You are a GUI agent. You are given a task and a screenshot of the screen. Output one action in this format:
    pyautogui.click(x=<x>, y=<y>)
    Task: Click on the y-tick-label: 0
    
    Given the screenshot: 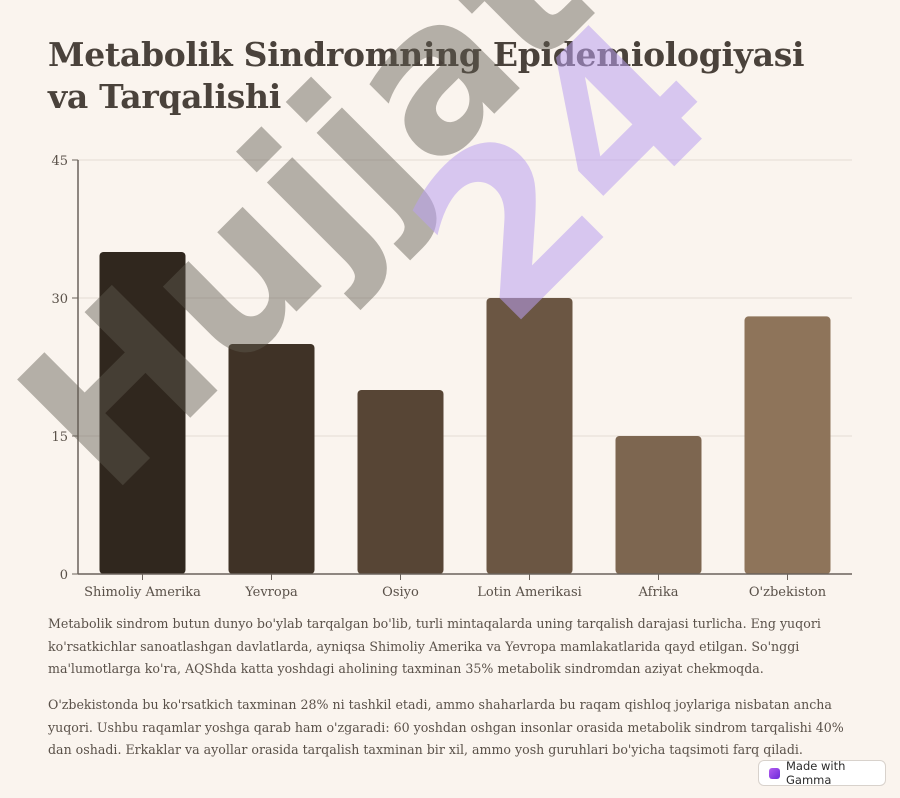 What is the action you would take?
    pyautogui.click(x=64, y=575)
    